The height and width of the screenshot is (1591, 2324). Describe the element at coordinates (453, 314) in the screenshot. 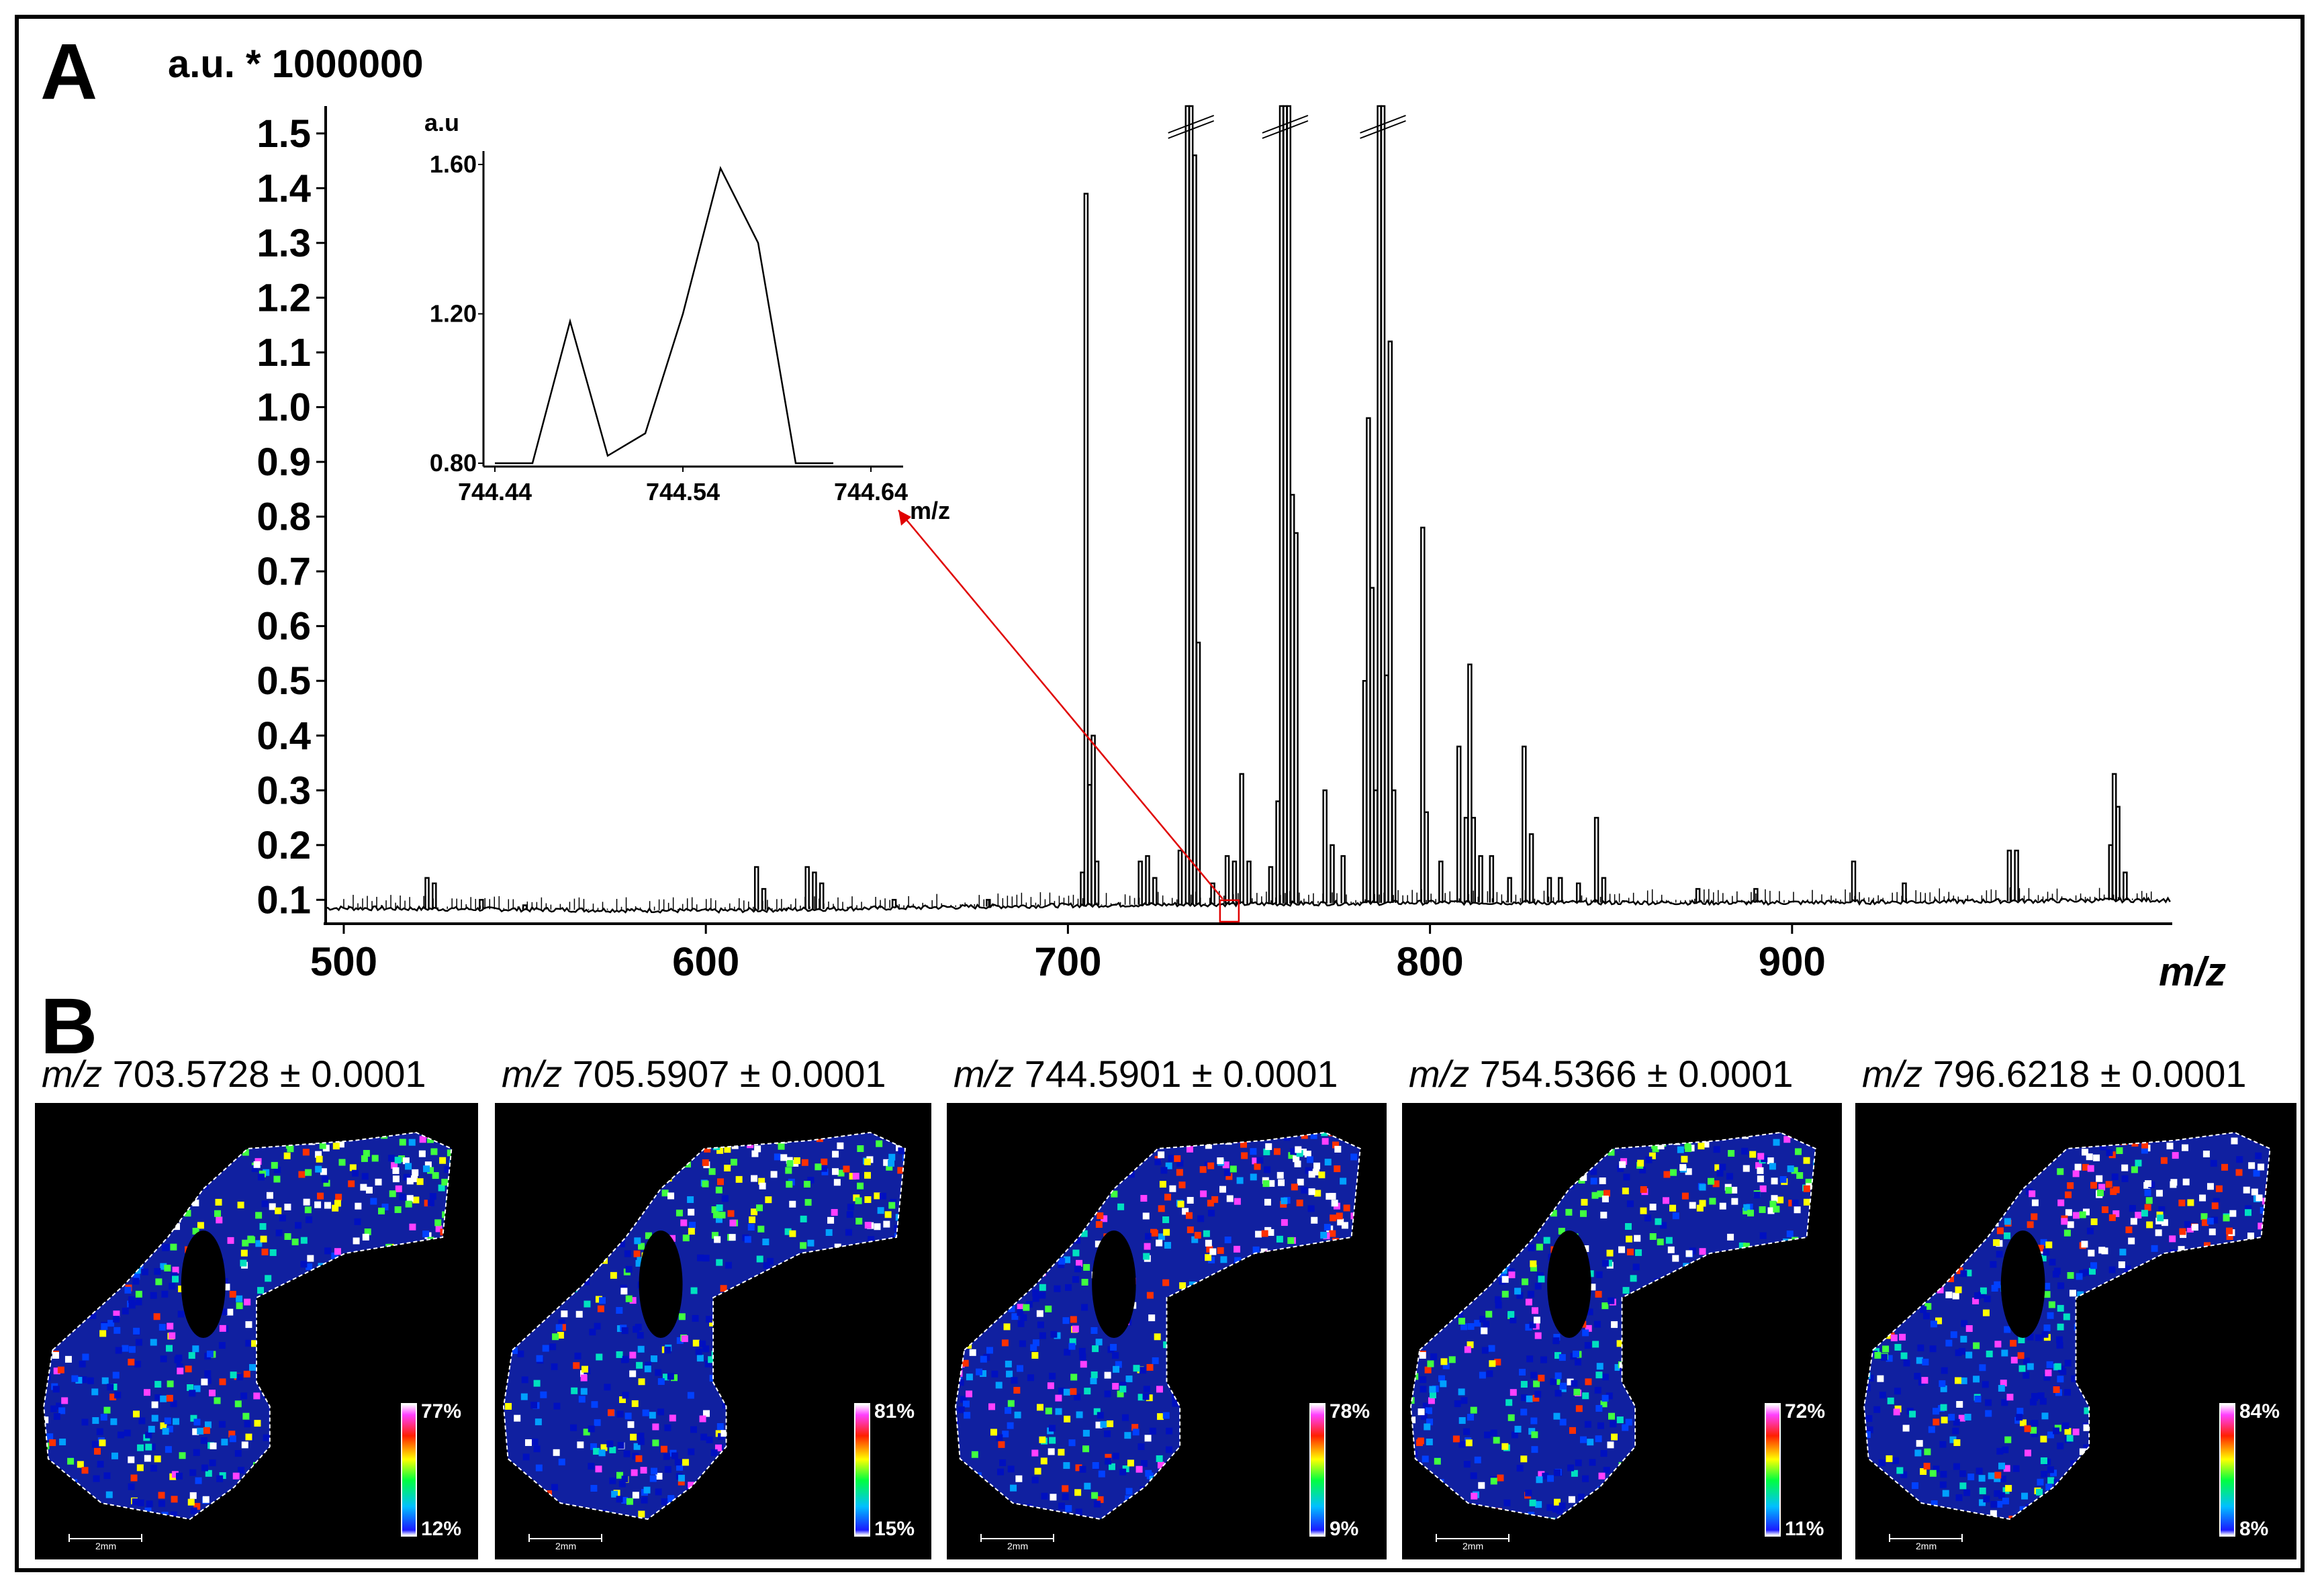

I see `inset-y-tick-label: 1.20` at that location.